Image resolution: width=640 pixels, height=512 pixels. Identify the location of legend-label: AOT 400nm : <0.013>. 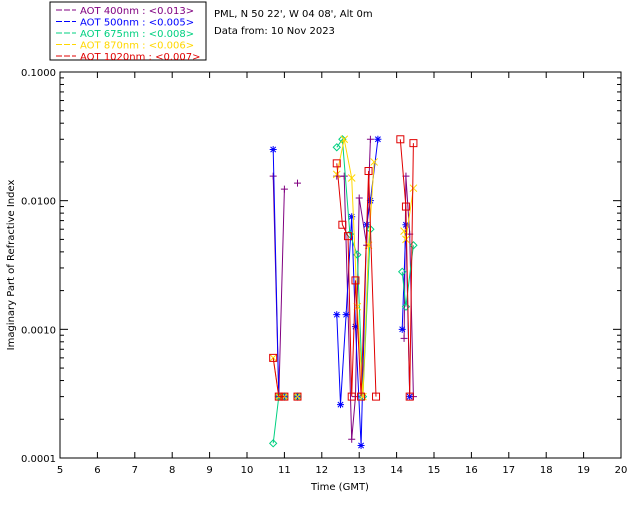
(137, 11).